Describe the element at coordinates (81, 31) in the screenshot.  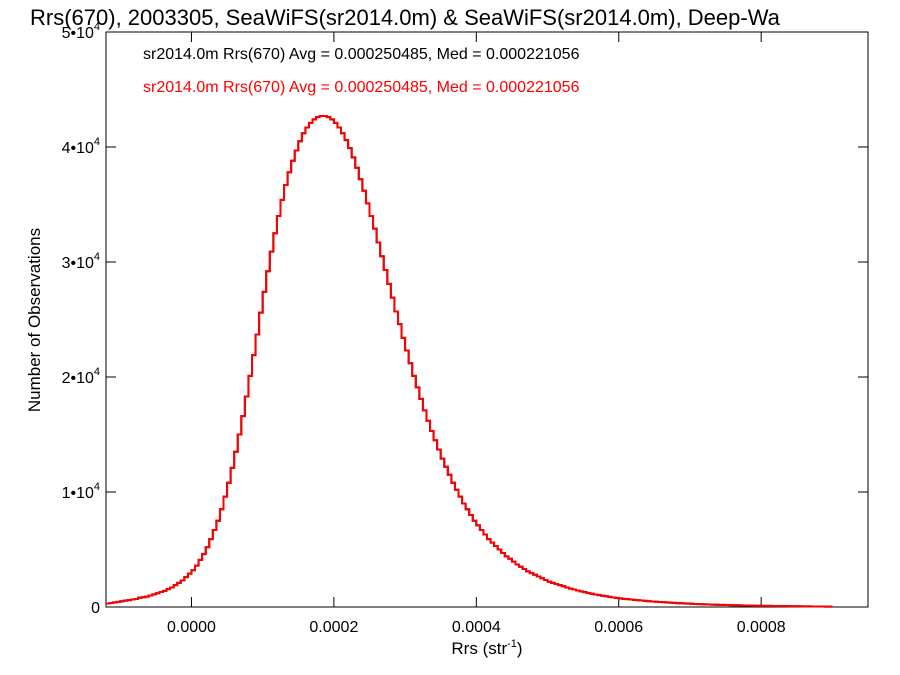
I see `y-tick-label: 5•104` at that location.